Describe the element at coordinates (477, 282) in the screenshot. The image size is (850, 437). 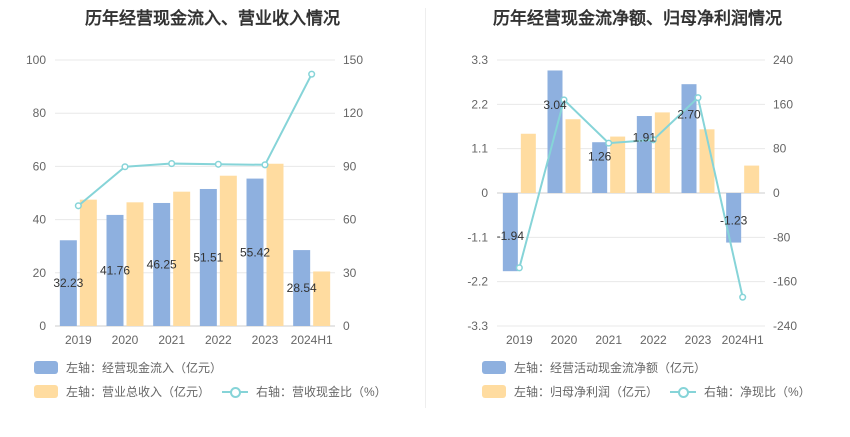
I see `right-yleft-tick-label: -2.2` at that location.